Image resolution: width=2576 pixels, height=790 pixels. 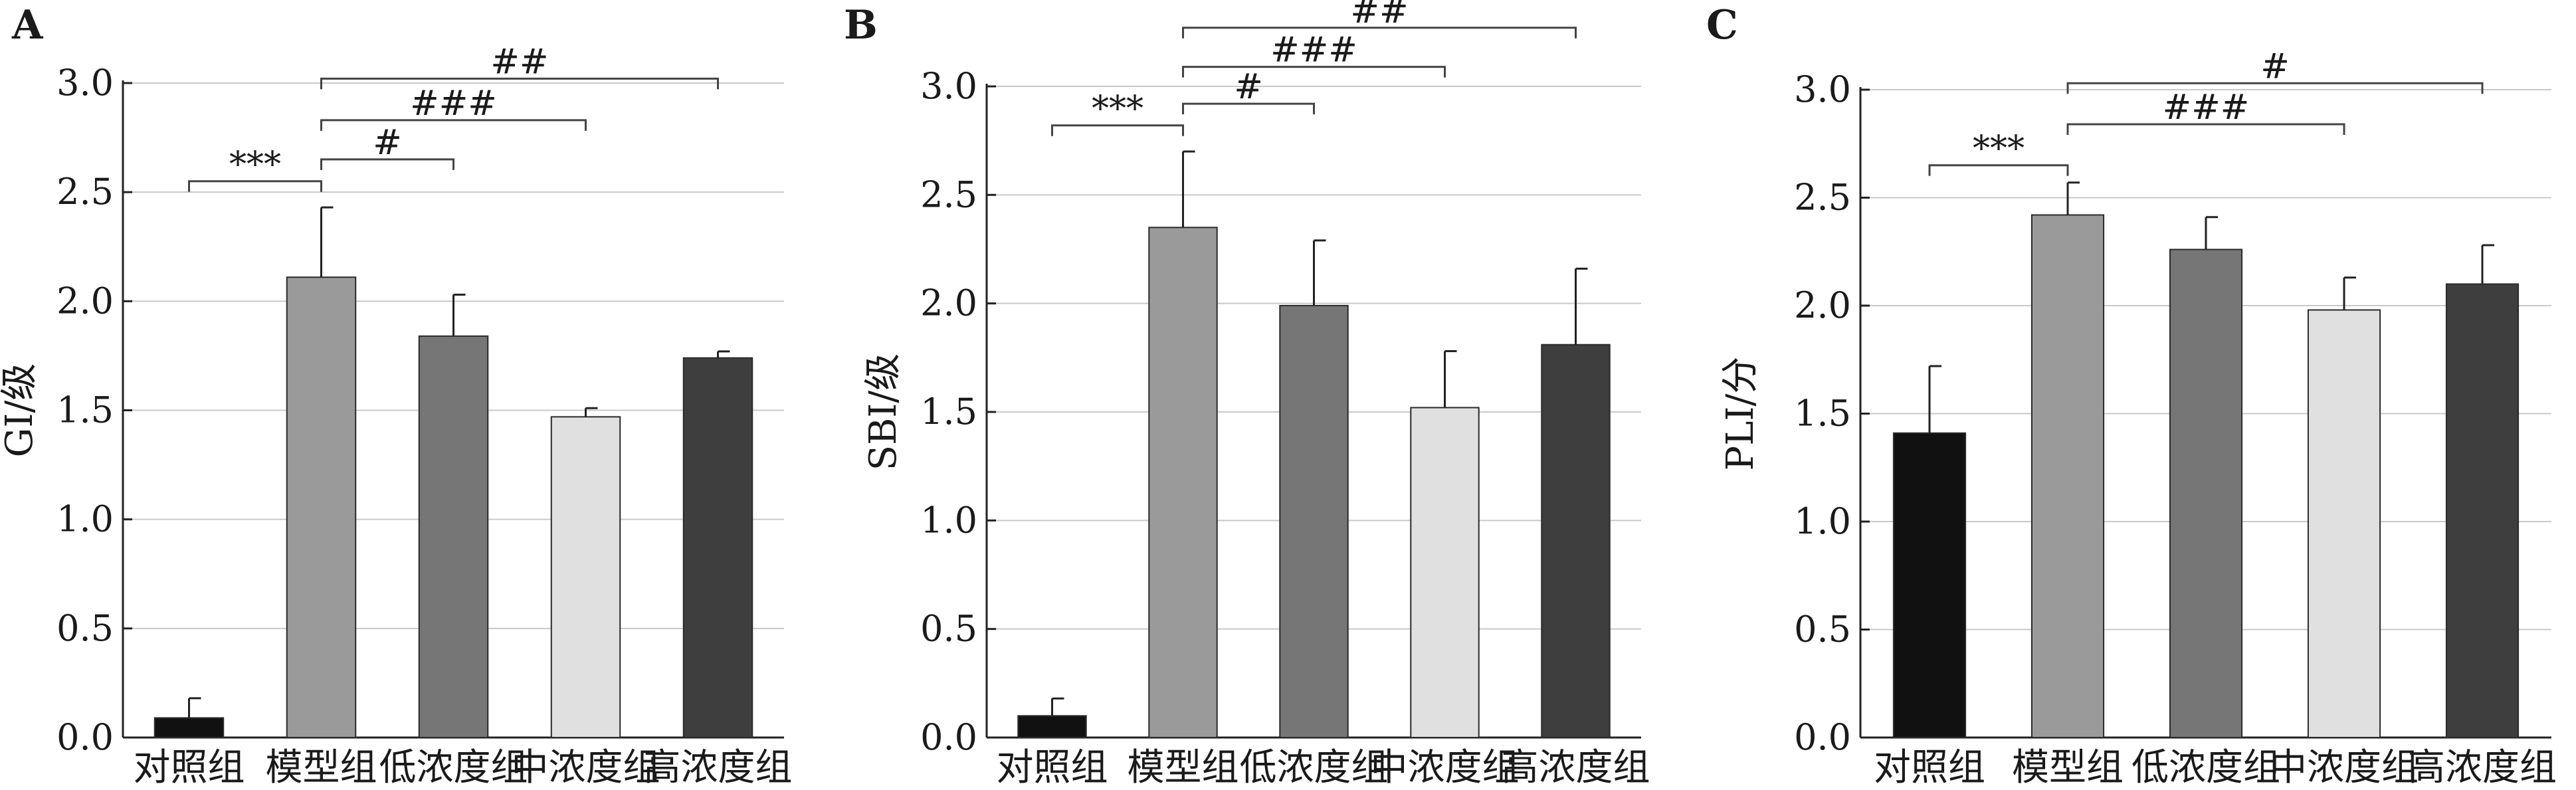 I want to click on y-axis-label: SBI/级, so click(x=884, y=412).